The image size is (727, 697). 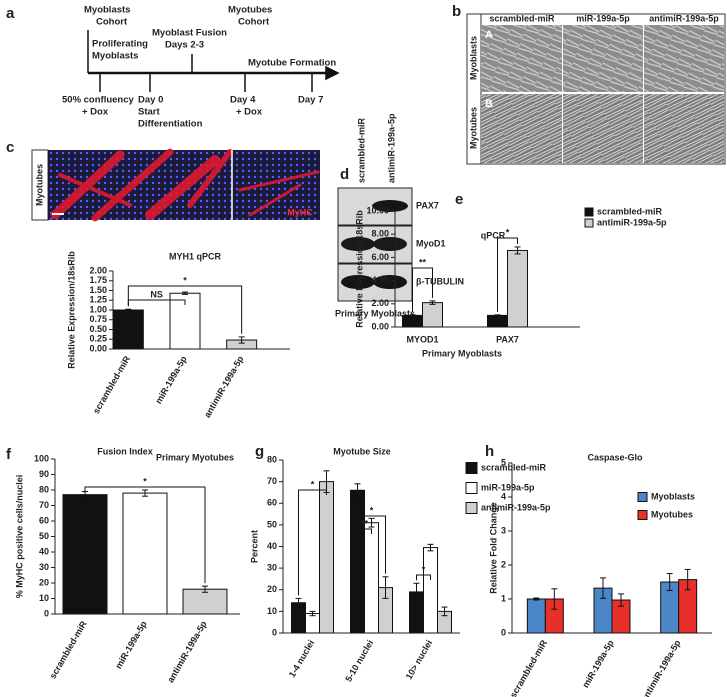 I want to click on panel-label: h, so click(x=489, y=451).